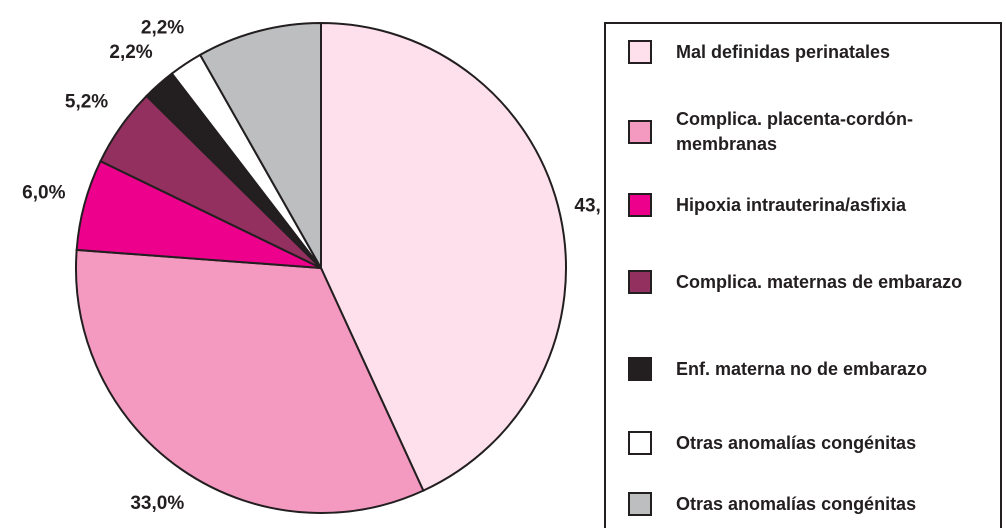 The height and width of the screenshot is (528, 1006). What do you see at coordinates (791, 204) in the screenshot?
I see `legend-label: Hipoxia intrauterina/asfixia` at bounding box center [791, 204].